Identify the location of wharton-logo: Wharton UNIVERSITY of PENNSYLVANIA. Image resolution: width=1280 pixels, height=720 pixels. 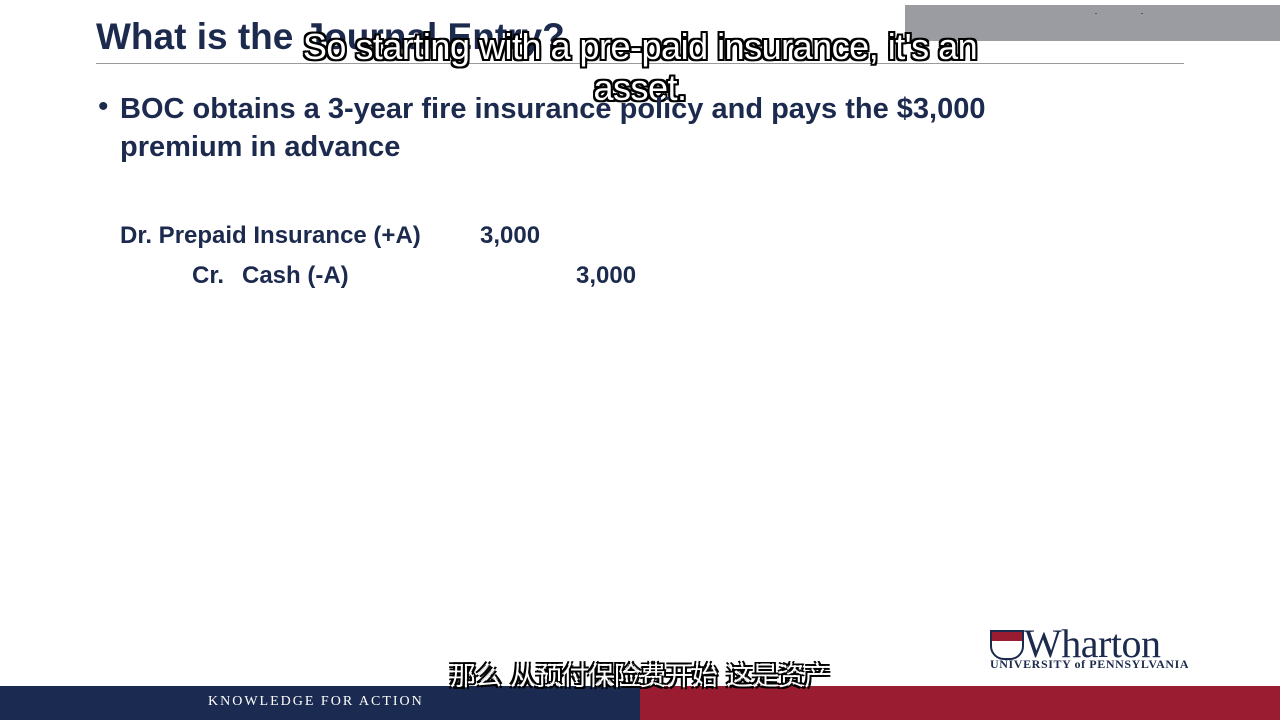
(1090, 649).